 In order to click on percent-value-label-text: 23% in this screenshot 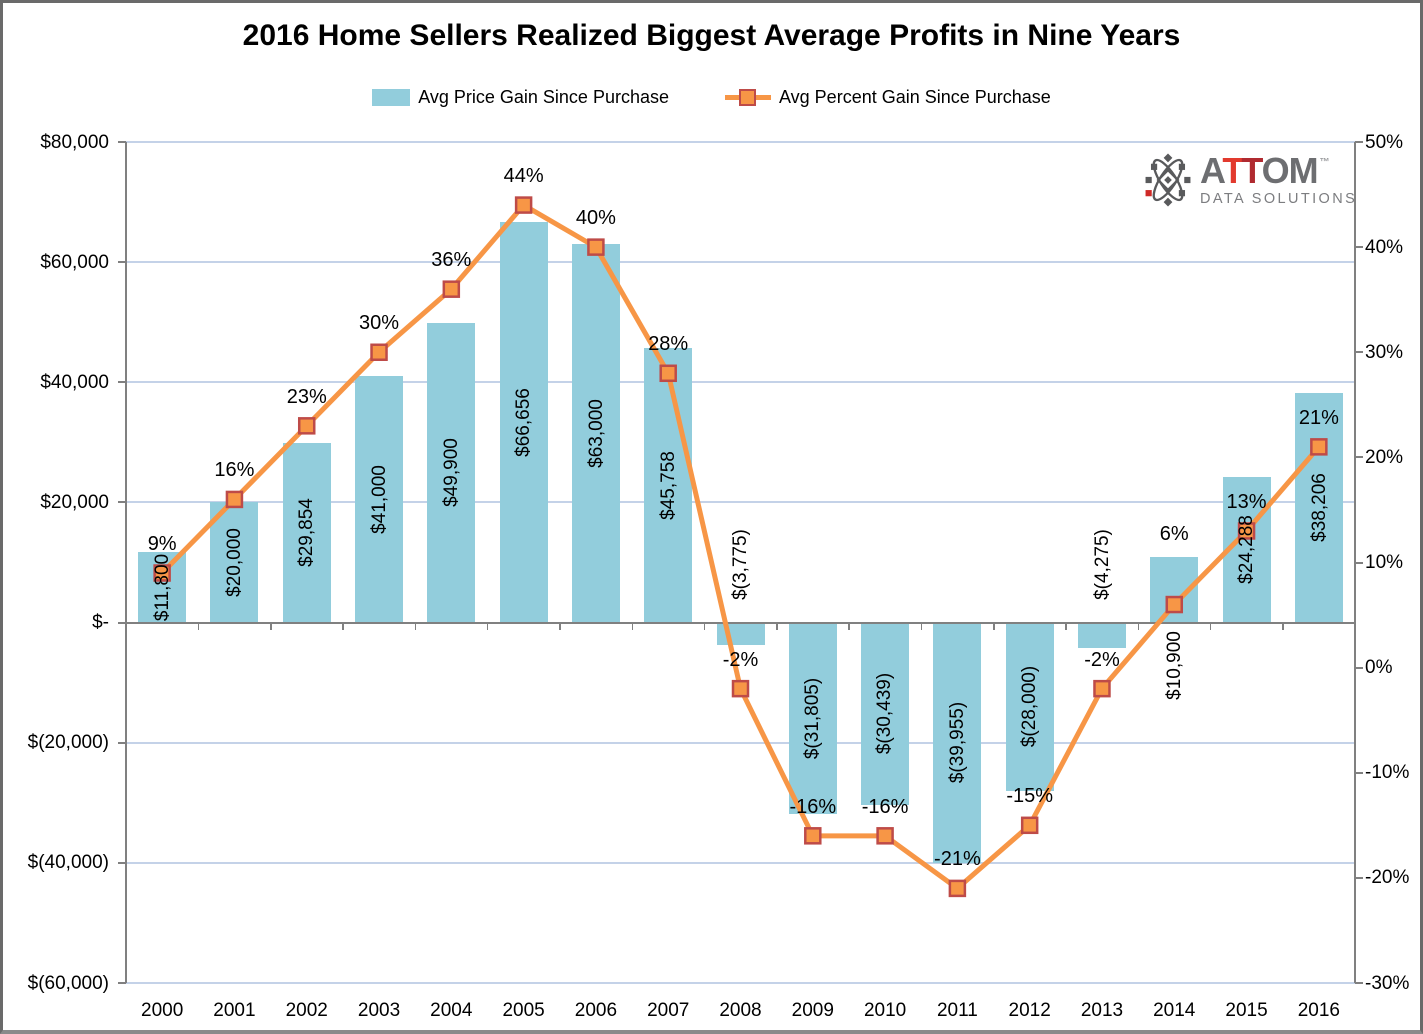, I will do `click(306, 396)`.